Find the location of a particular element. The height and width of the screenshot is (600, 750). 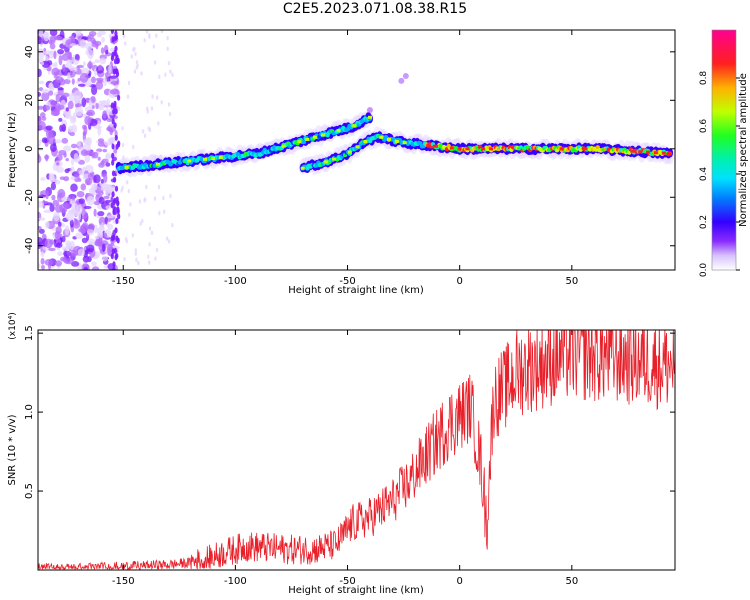

spectrogram-xlabel: Height of straight line (km) is located at coordinates (356, 290).